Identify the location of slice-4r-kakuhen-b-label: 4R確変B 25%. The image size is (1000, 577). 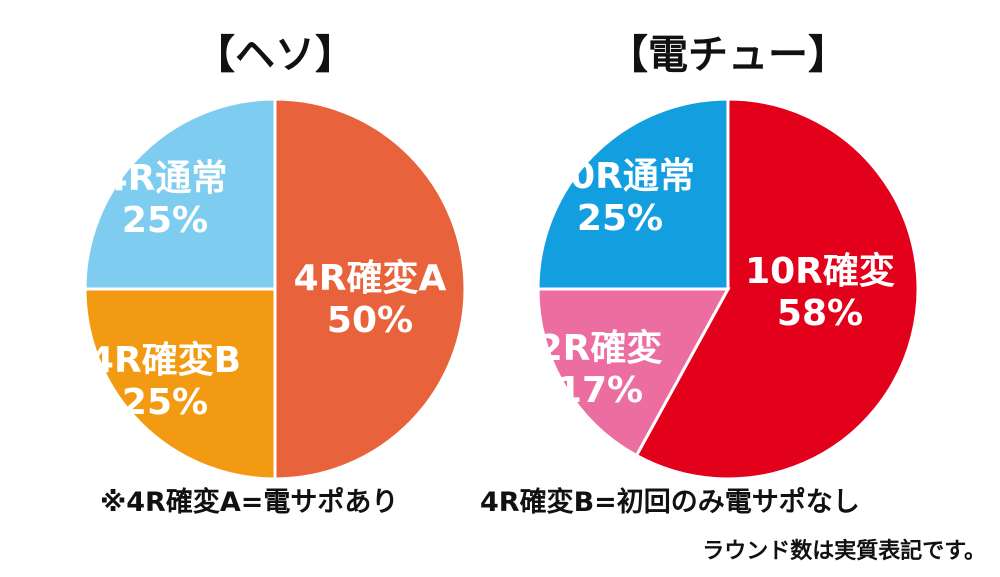
(165, 381).